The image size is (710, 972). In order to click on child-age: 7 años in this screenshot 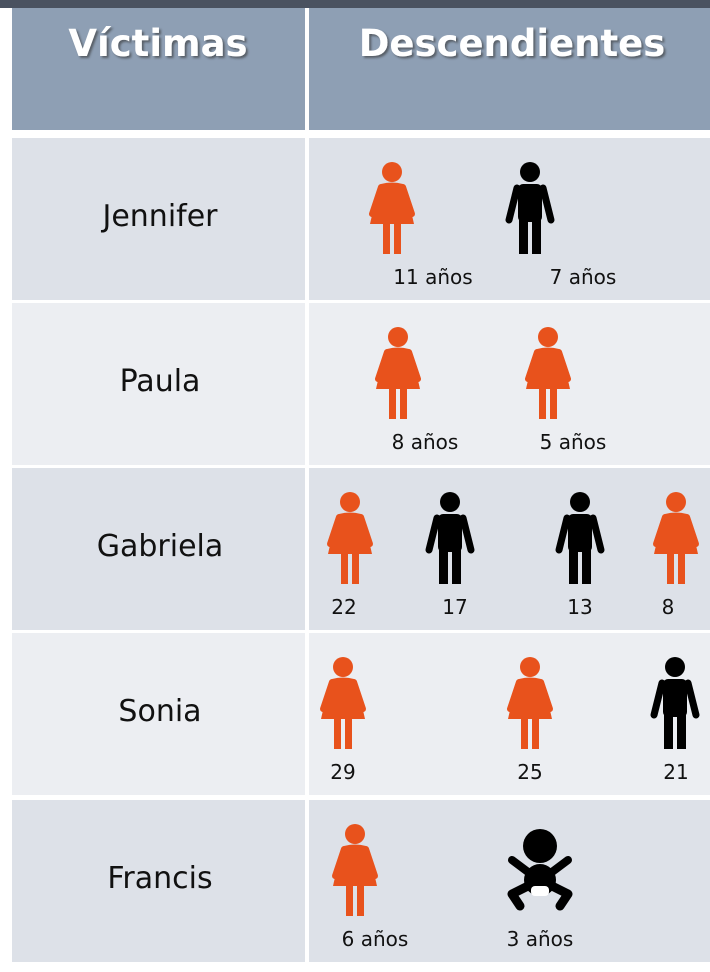, I will do `click(583, 277)`.